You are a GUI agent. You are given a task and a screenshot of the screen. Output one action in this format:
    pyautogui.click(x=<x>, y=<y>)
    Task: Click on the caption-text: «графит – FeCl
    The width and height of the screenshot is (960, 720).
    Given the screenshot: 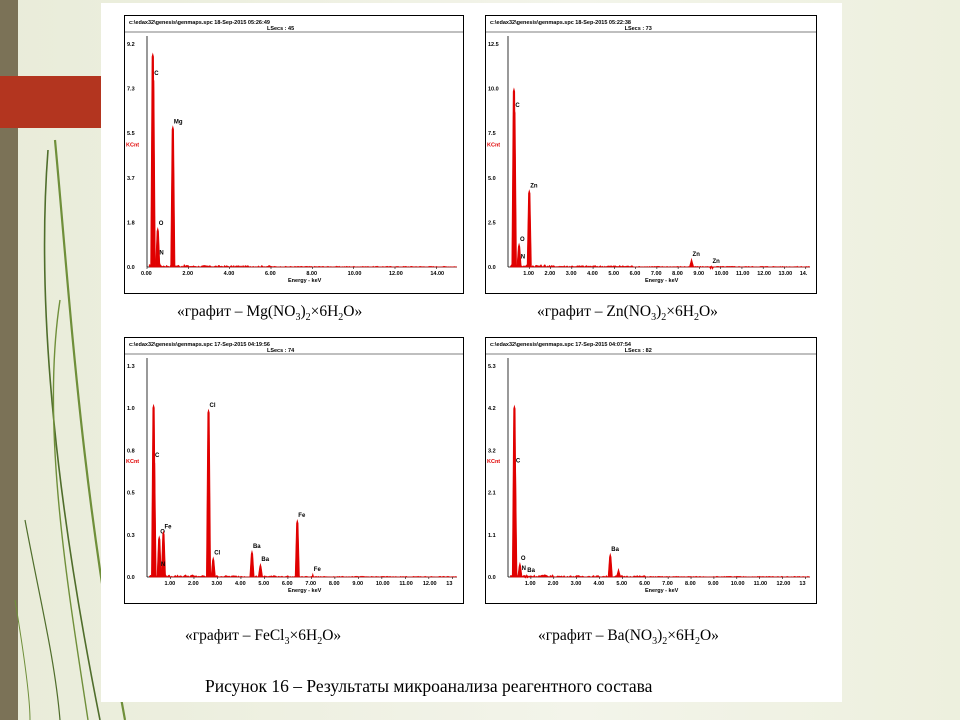 What is the action you would take?
    pyautogui.click(x=235, y=635)
    